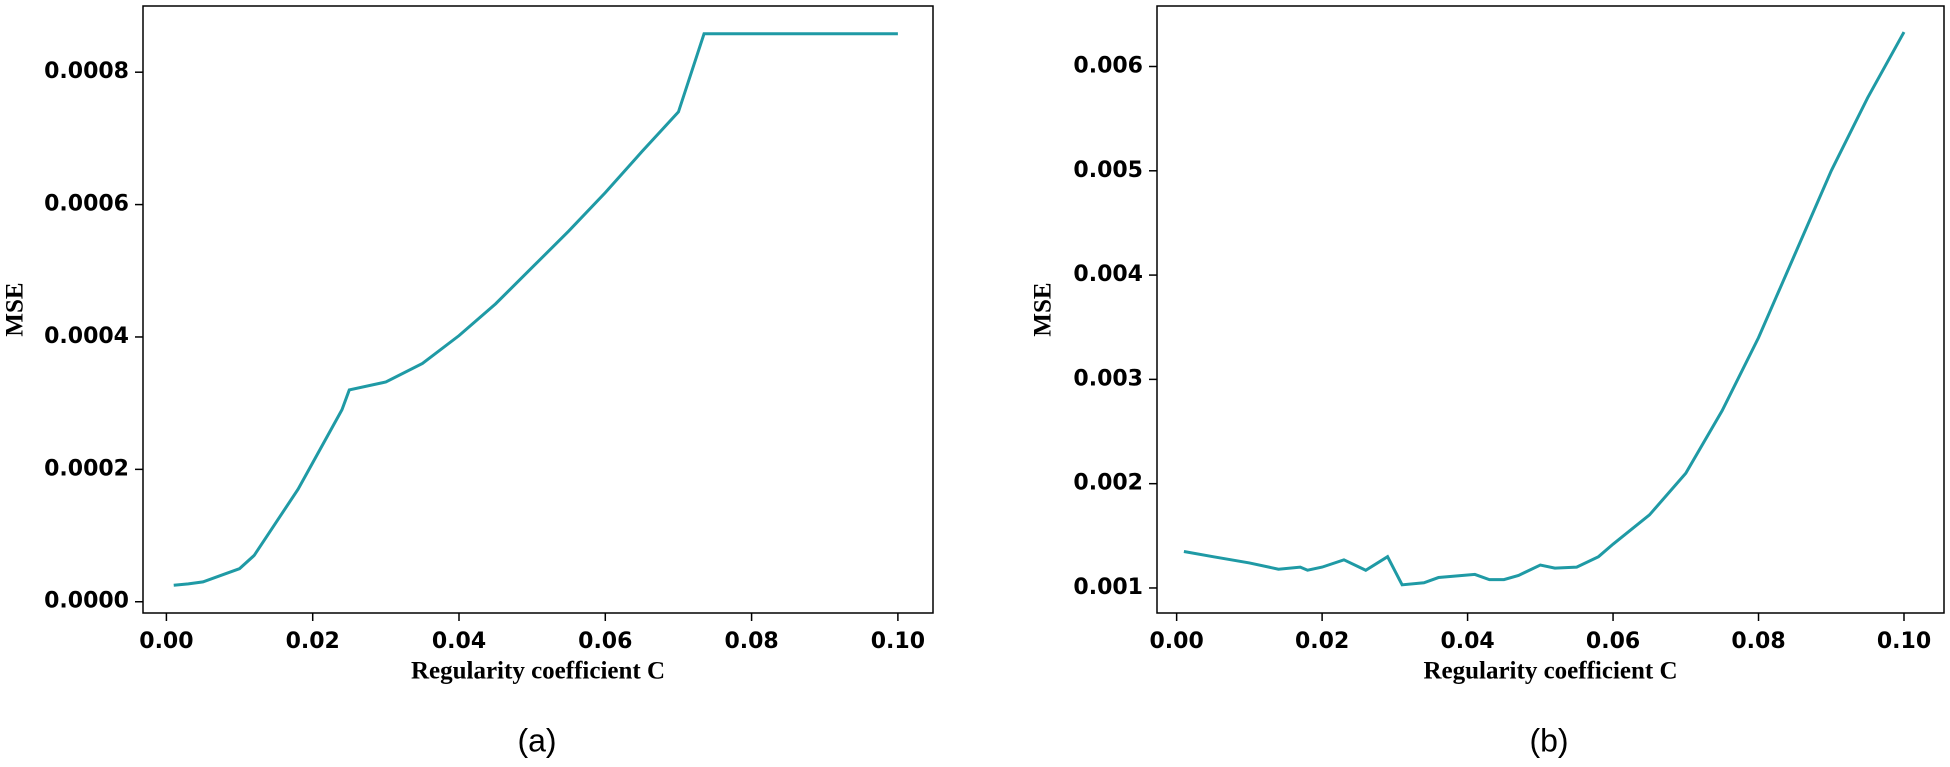 This screenshot has height=767, width=1950. Describe the element at coordinates (1548, 740) in the screenshot. I see `caption: (b)` at that location.